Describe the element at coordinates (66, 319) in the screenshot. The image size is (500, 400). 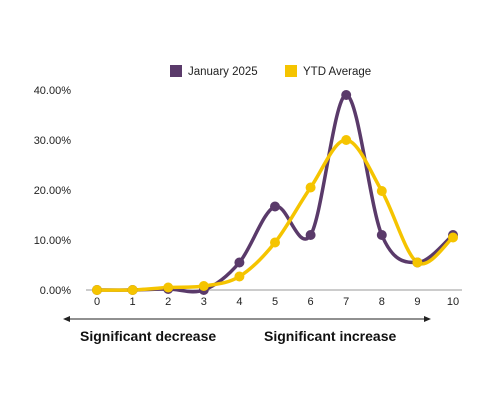
I see `arrow-left-head` at that location.